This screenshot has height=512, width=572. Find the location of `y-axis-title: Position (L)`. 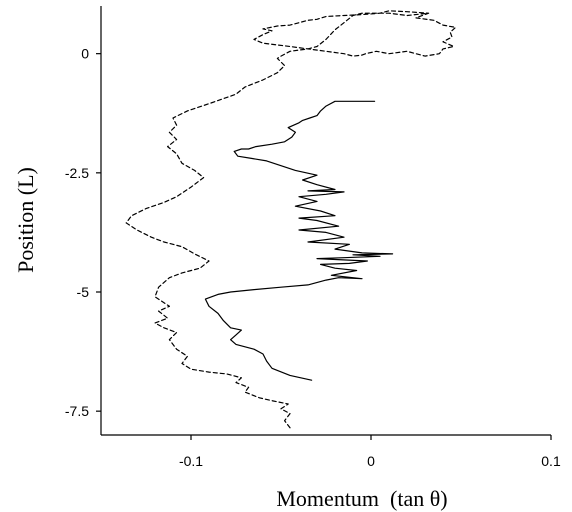

y-axis-title: Position (L) is located at coordinates (25, 220).